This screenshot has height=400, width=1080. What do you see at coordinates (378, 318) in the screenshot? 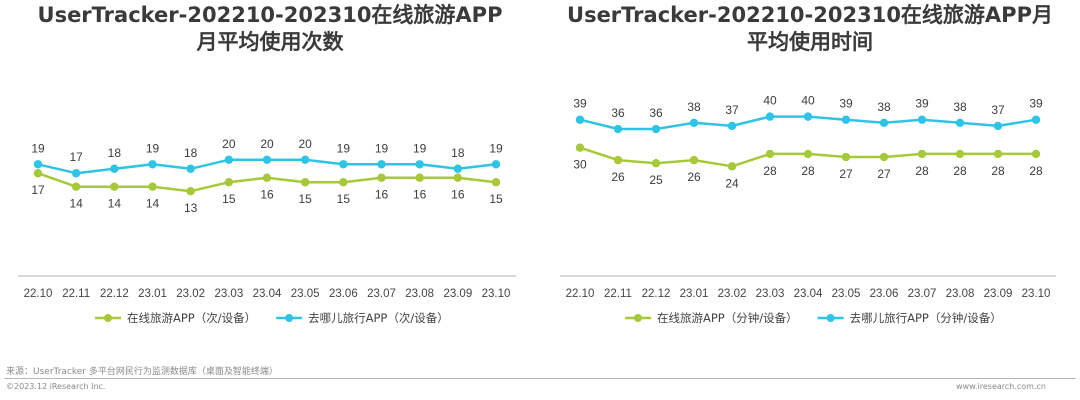
I see `legend-label: 去哪儿旅行APP（次/设备）` at bounding box center [378, 318].